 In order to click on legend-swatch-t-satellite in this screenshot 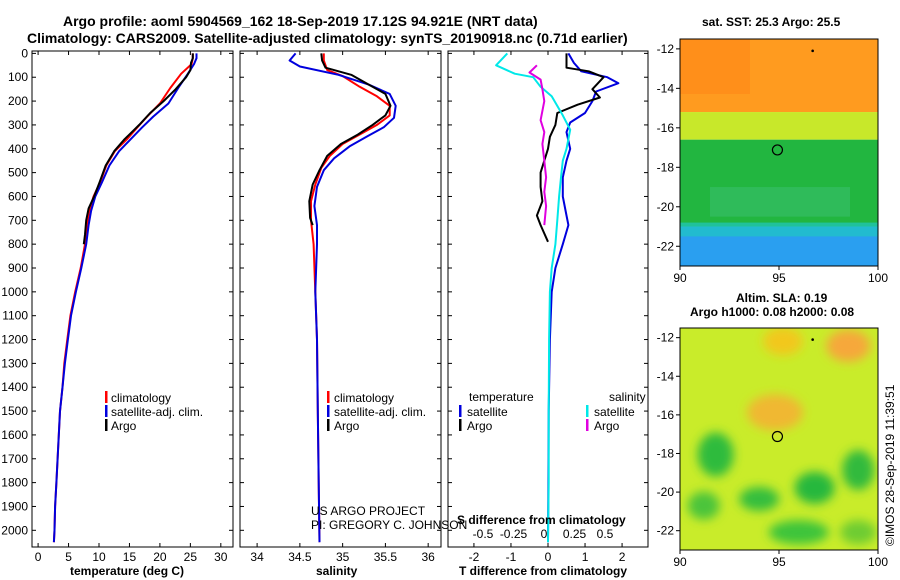, I will do `click(460, 411)`.